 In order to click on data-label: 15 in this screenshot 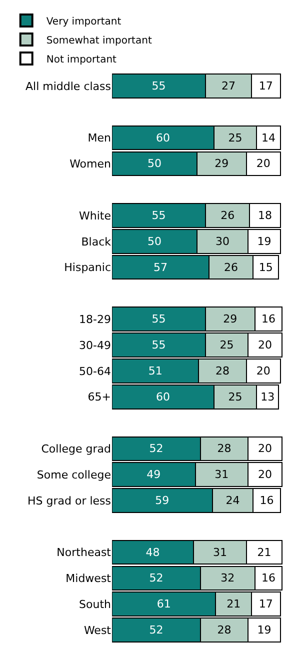, I will do `click(265, 267)`.